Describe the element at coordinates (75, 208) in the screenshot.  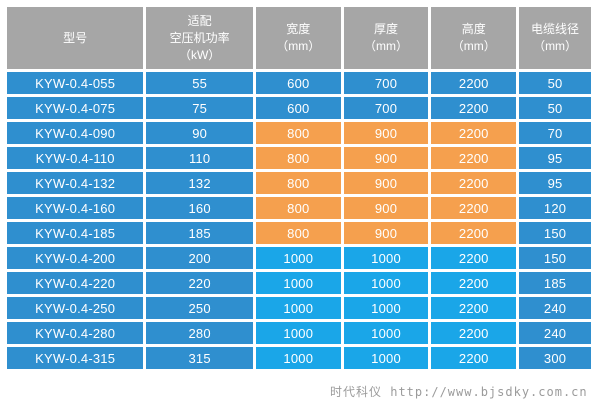
I see `model-cell: KYW-0.4-160` at that location.